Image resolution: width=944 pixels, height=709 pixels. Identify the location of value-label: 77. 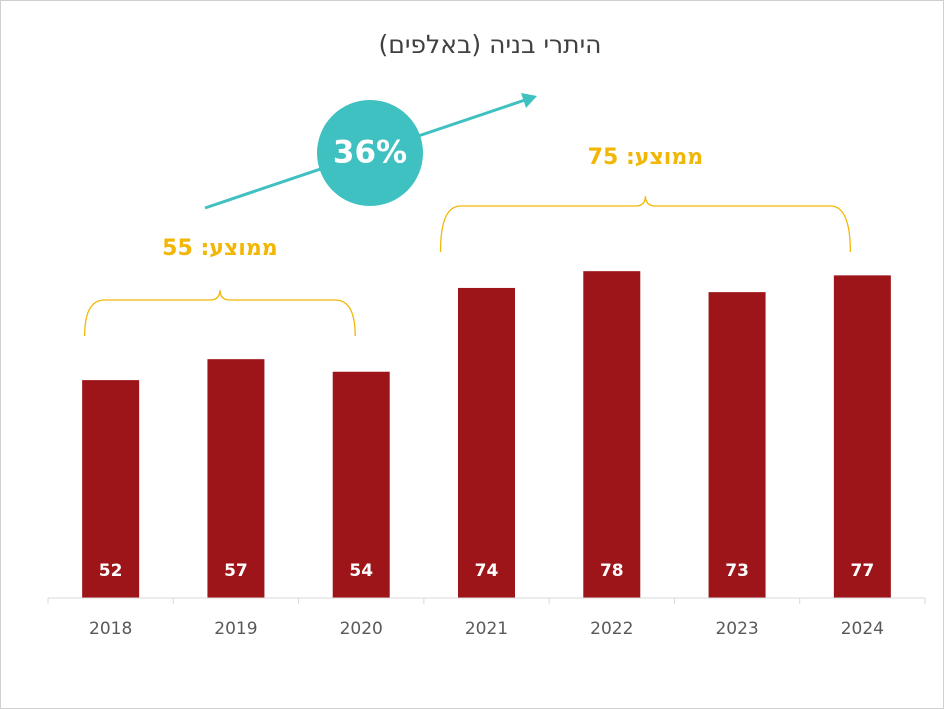
(863, 571).